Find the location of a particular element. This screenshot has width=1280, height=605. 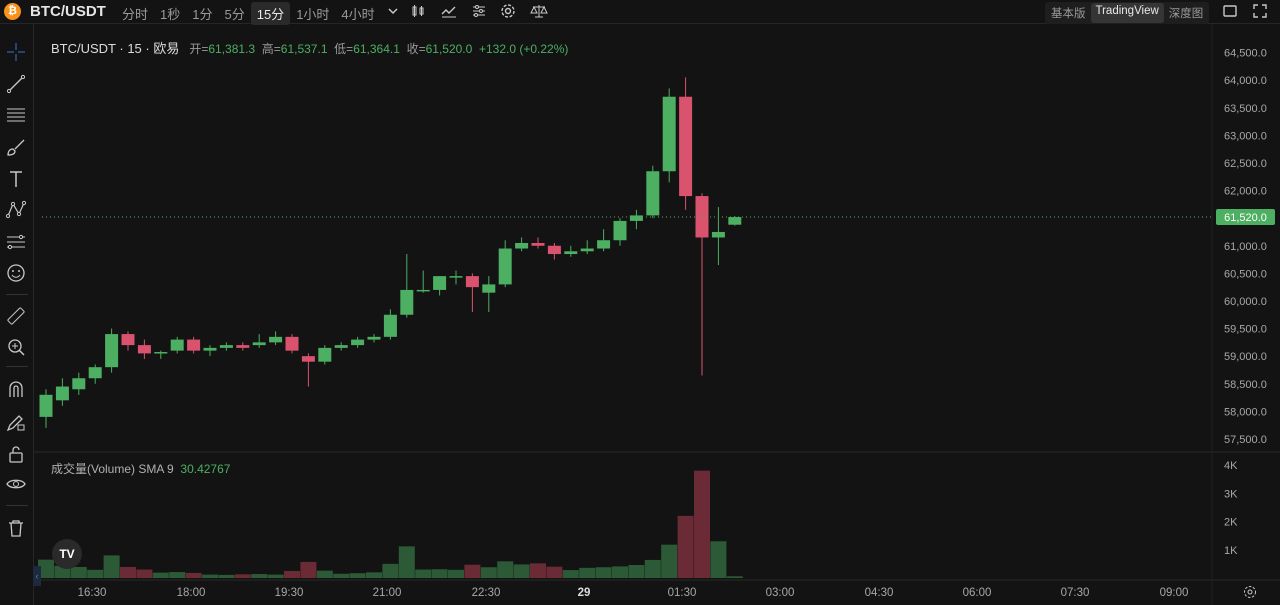

gear-icon is located at coordinates (508, 11).